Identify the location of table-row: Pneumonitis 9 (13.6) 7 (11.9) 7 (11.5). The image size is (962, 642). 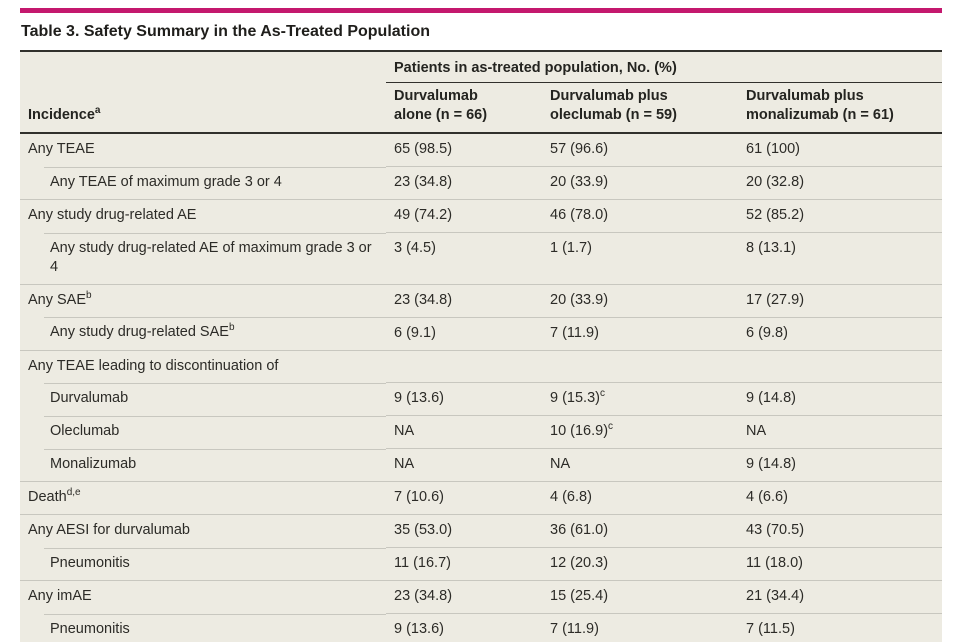
(481, 627).